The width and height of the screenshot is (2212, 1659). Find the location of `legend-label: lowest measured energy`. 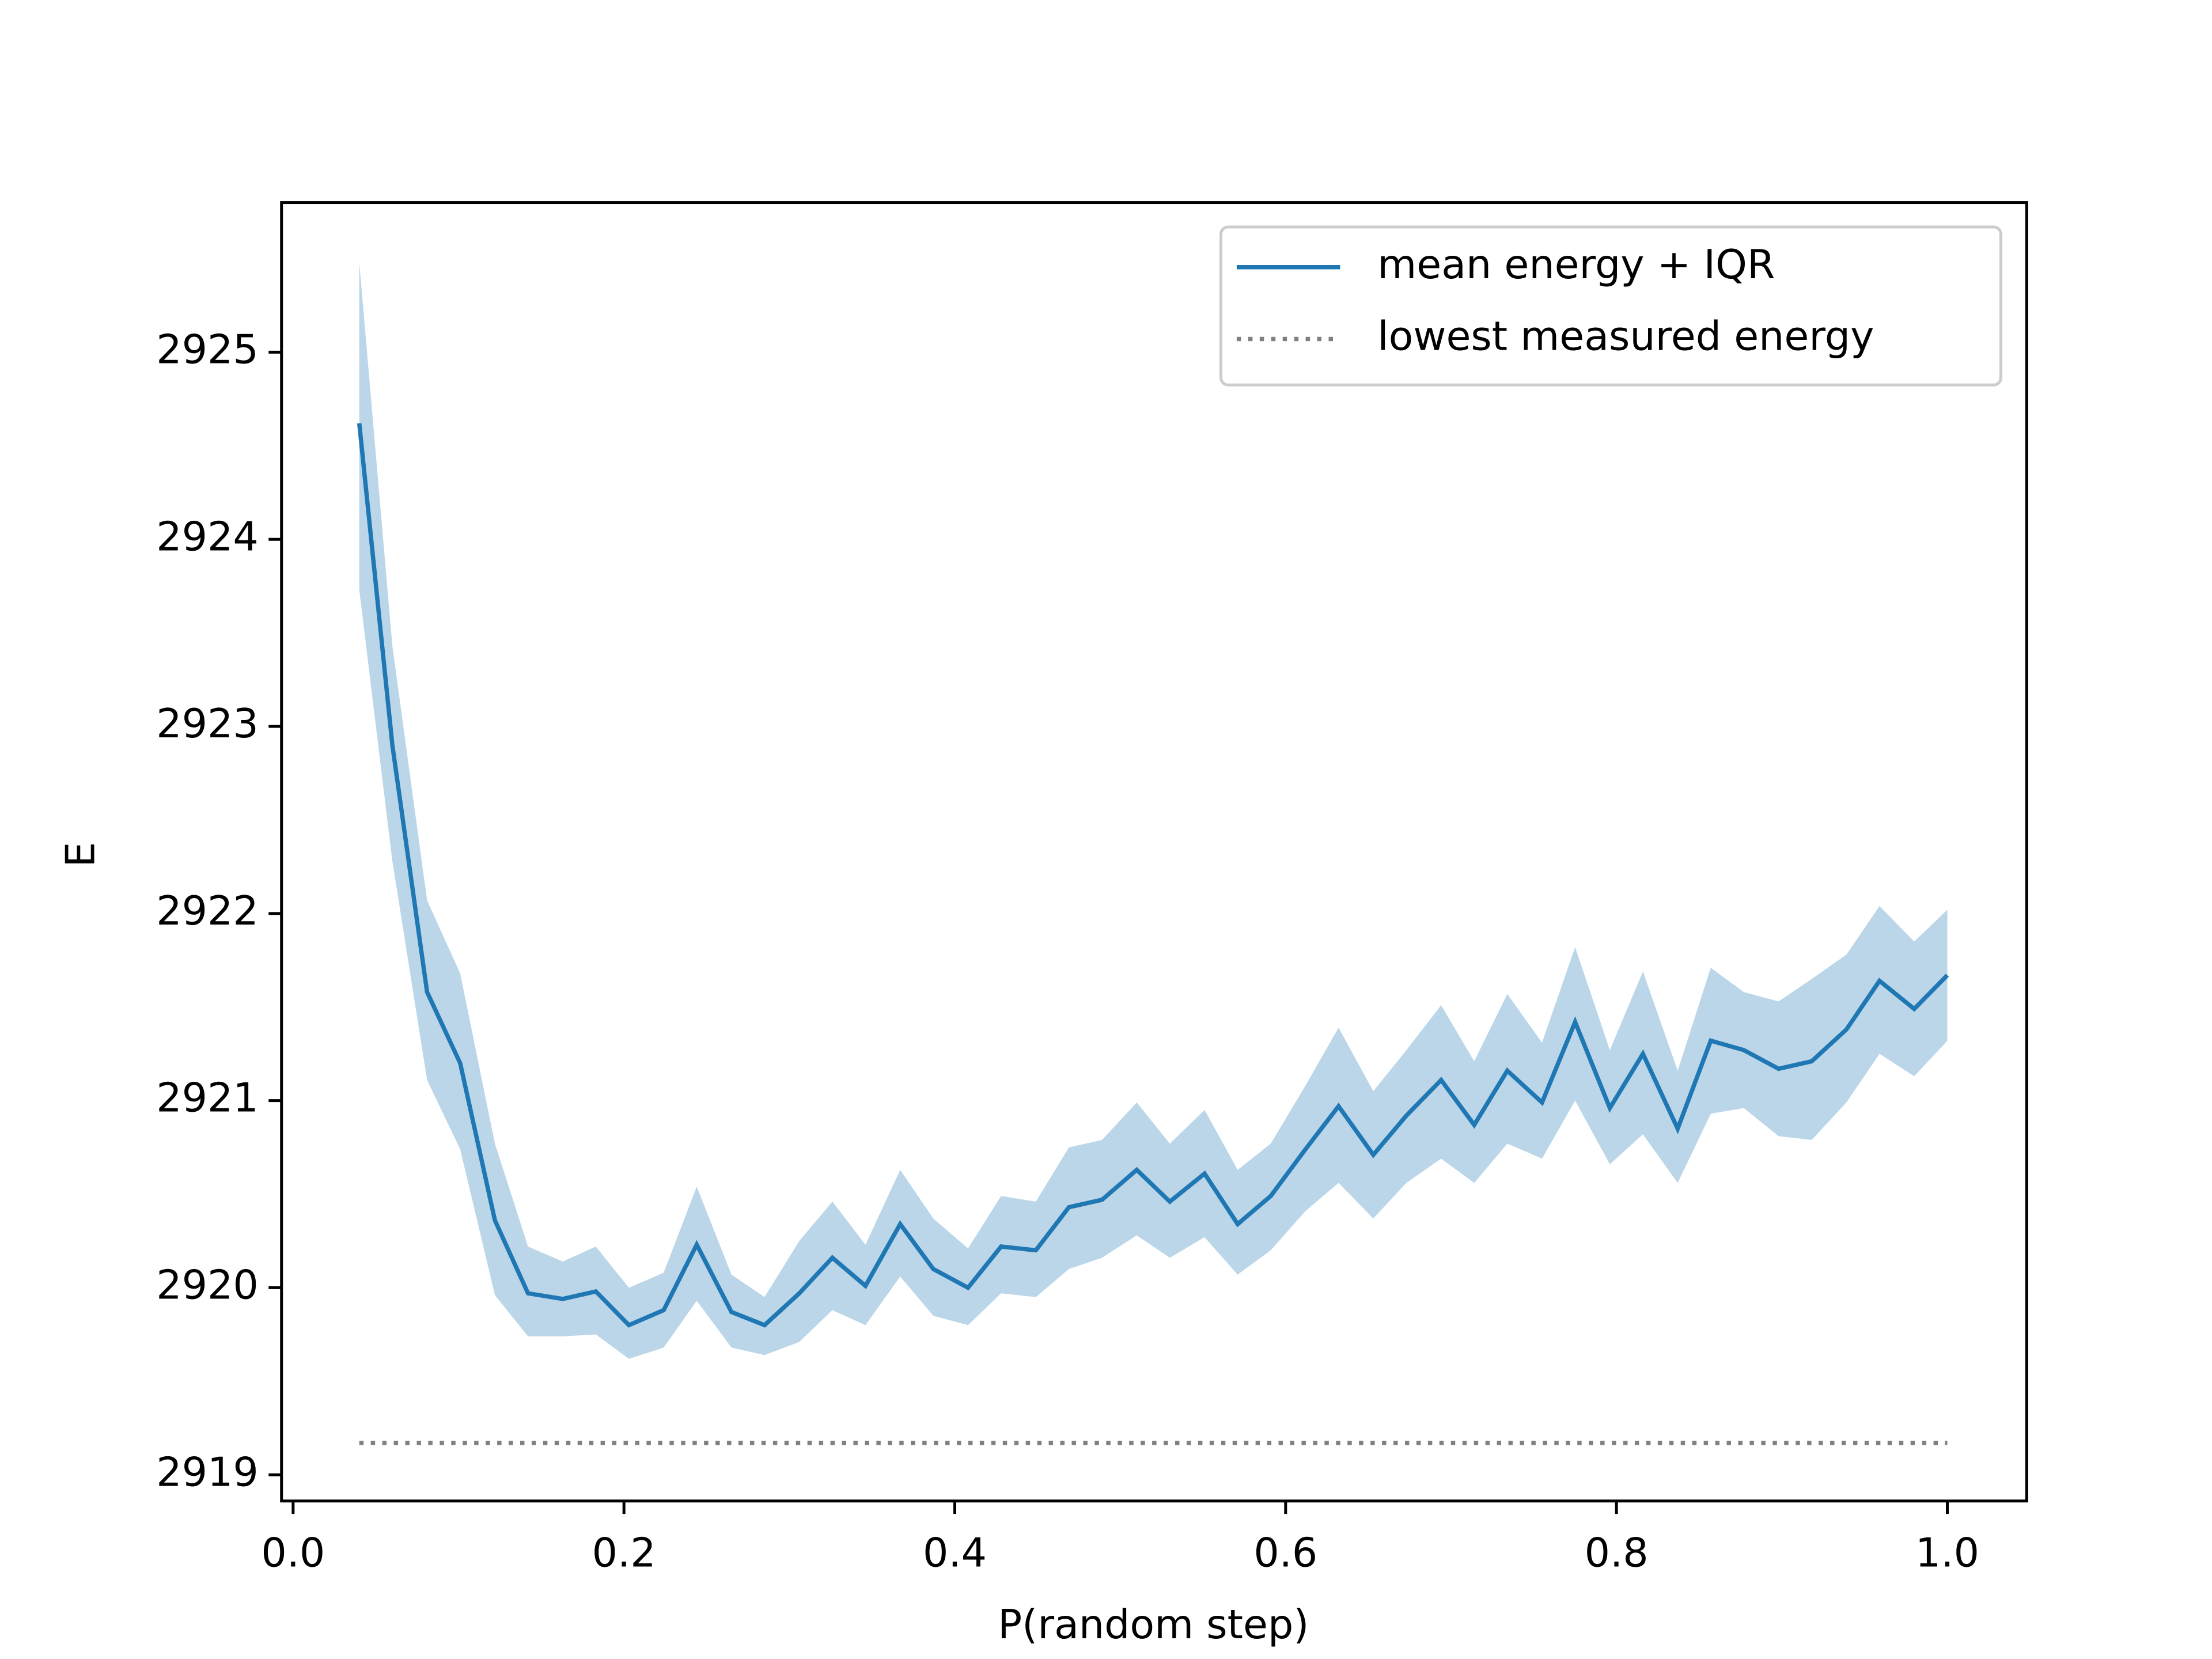

legend-label: lowest measured energy is located at coordinates (1625, 336).